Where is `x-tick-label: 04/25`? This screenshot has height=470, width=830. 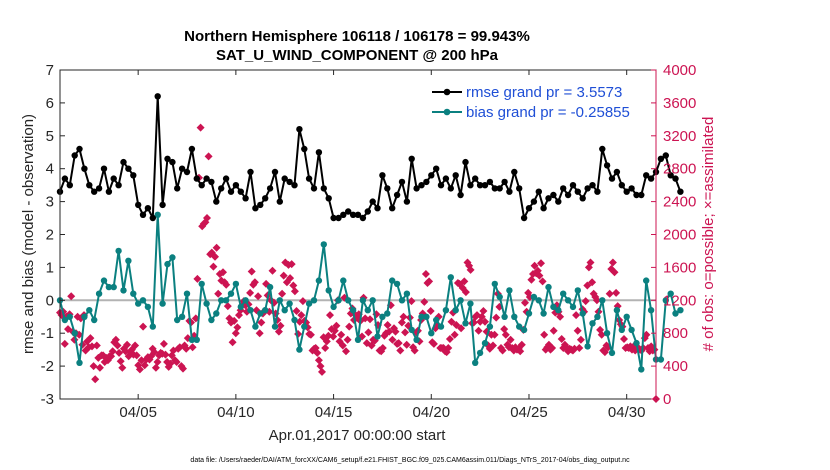 x-tick-label: 04/25 is located at coordinates (529, 412).